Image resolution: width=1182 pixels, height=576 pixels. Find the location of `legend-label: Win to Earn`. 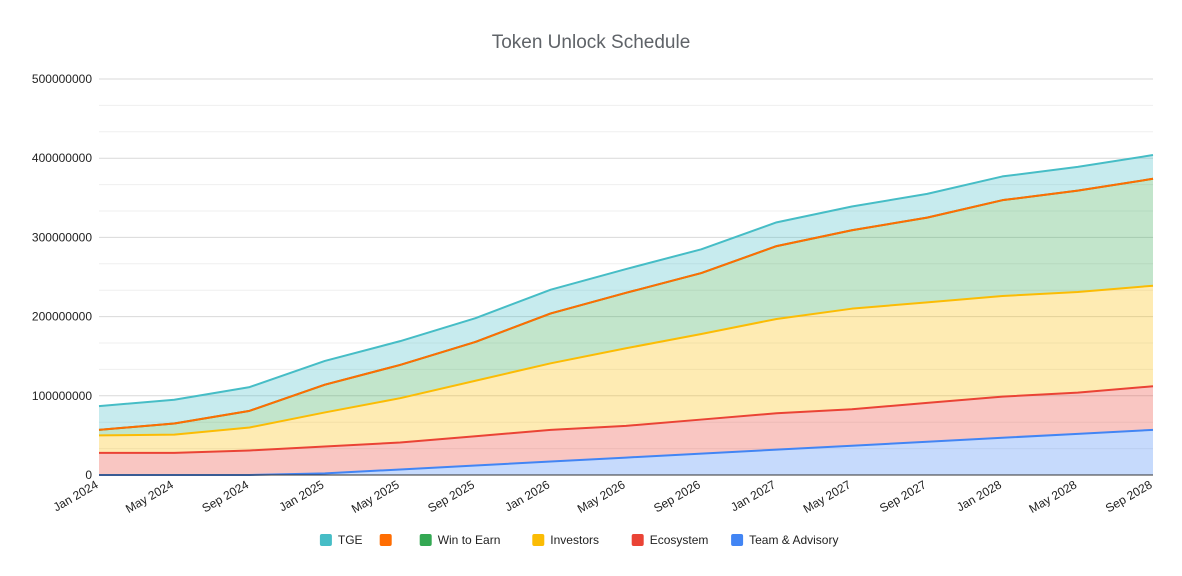

legend-label: Win to Earn is located at coordinates (469, 540).